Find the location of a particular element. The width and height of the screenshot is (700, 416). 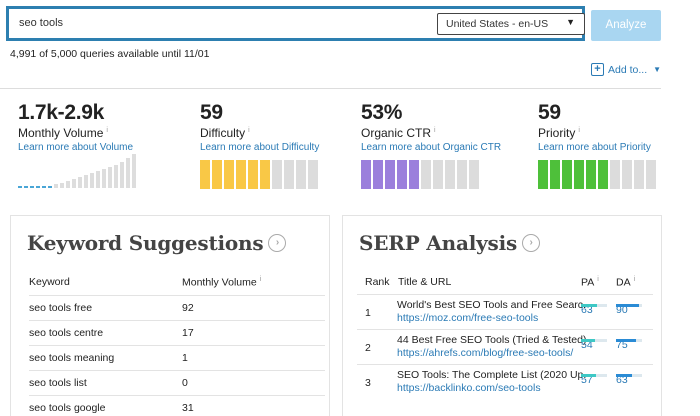

priority-bar is located at coordinates (597, 174).